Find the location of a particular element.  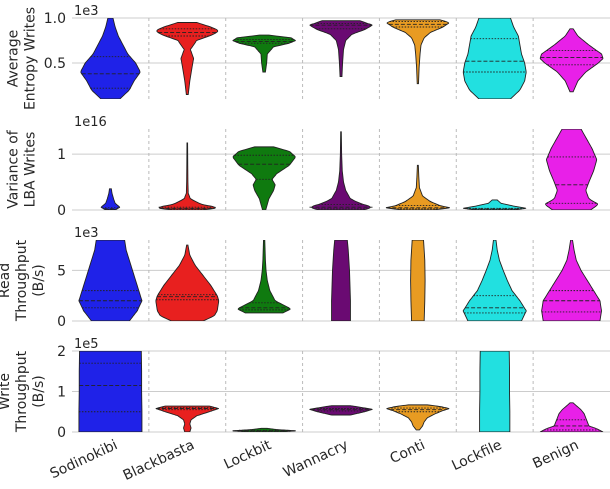

panel-0-ytick-label-1: 1.0 is located at coordinates (55, 19).